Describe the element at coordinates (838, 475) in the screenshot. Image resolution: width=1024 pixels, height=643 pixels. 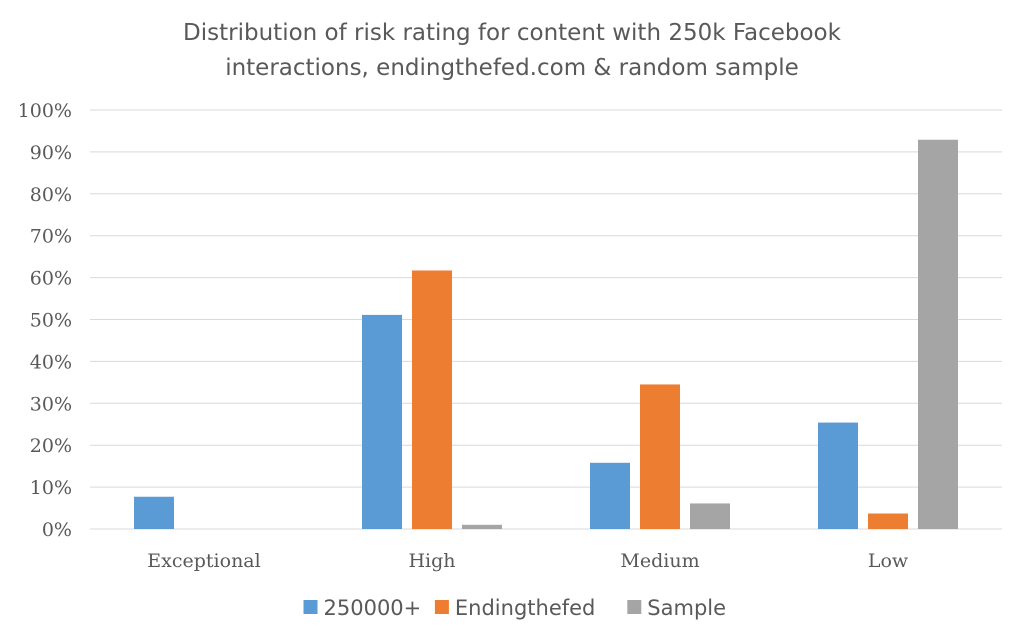
I see `bar-250000--low` at that location.